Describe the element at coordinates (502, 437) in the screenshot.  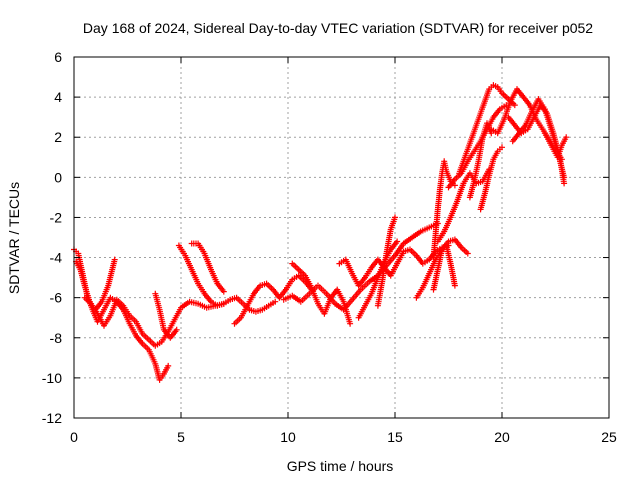
I see `x-tick-label: 20` at that location.